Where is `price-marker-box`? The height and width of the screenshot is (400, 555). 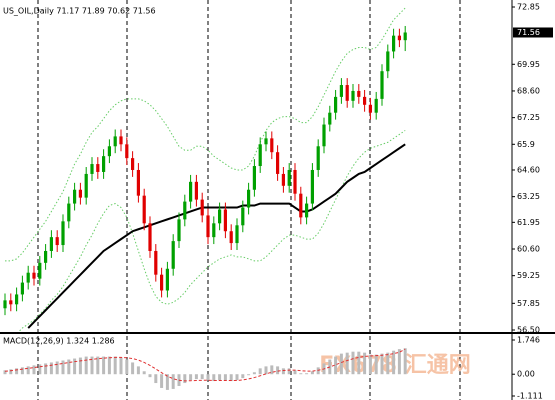
price-marker-box is located at coordinates (533, 32).